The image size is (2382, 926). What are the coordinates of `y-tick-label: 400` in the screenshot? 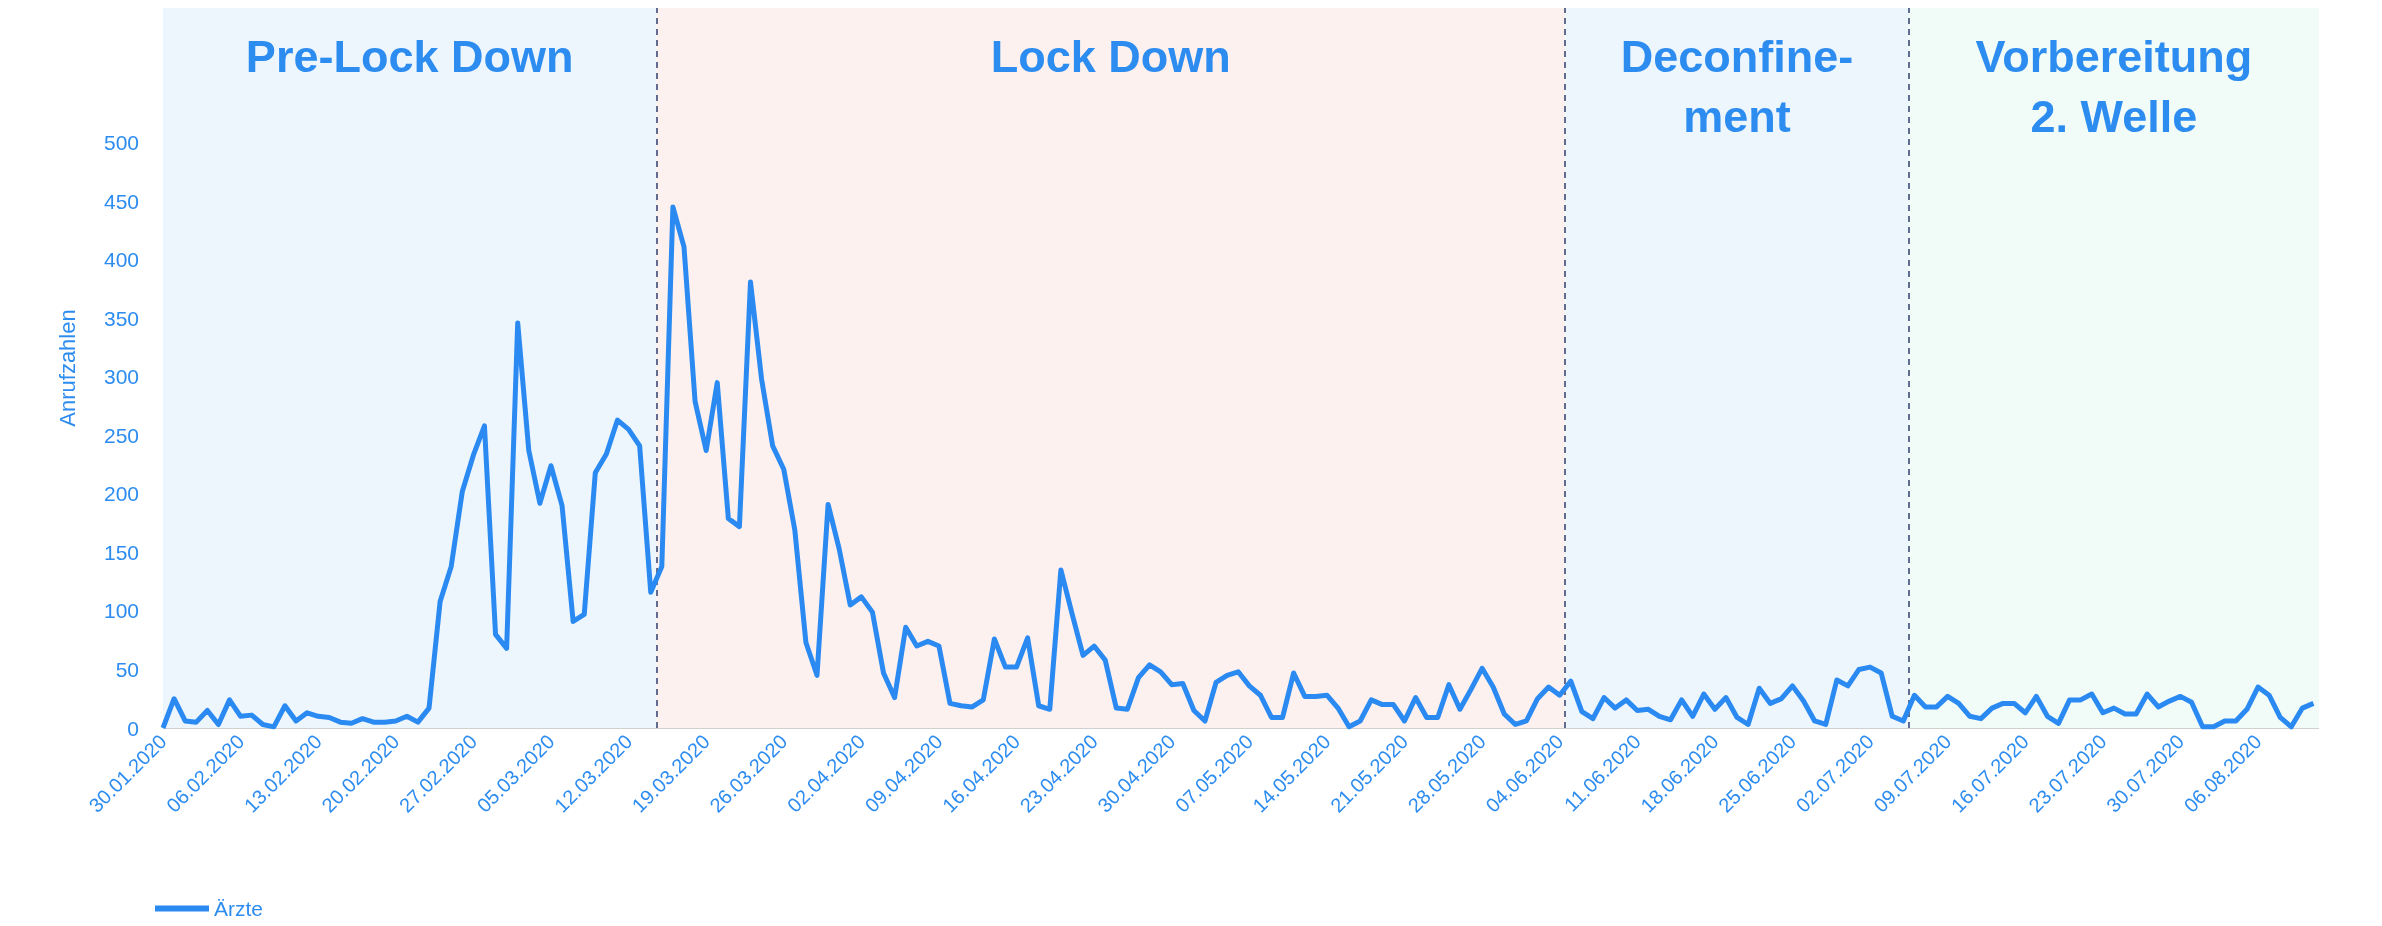 It's located at (121, 260).